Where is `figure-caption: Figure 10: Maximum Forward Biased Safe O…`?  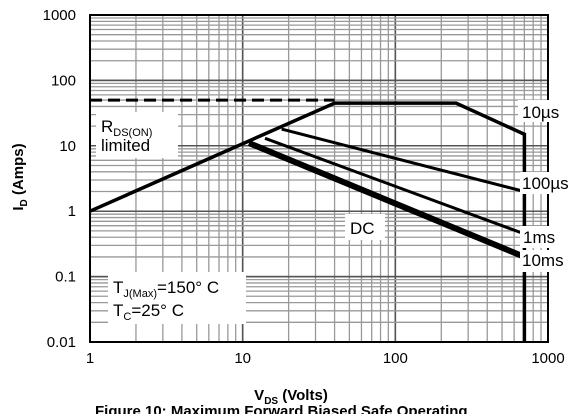
figure-caption: Figure 10: Maximum Forward Biased Safe O… is located at coordinates (281, 408).